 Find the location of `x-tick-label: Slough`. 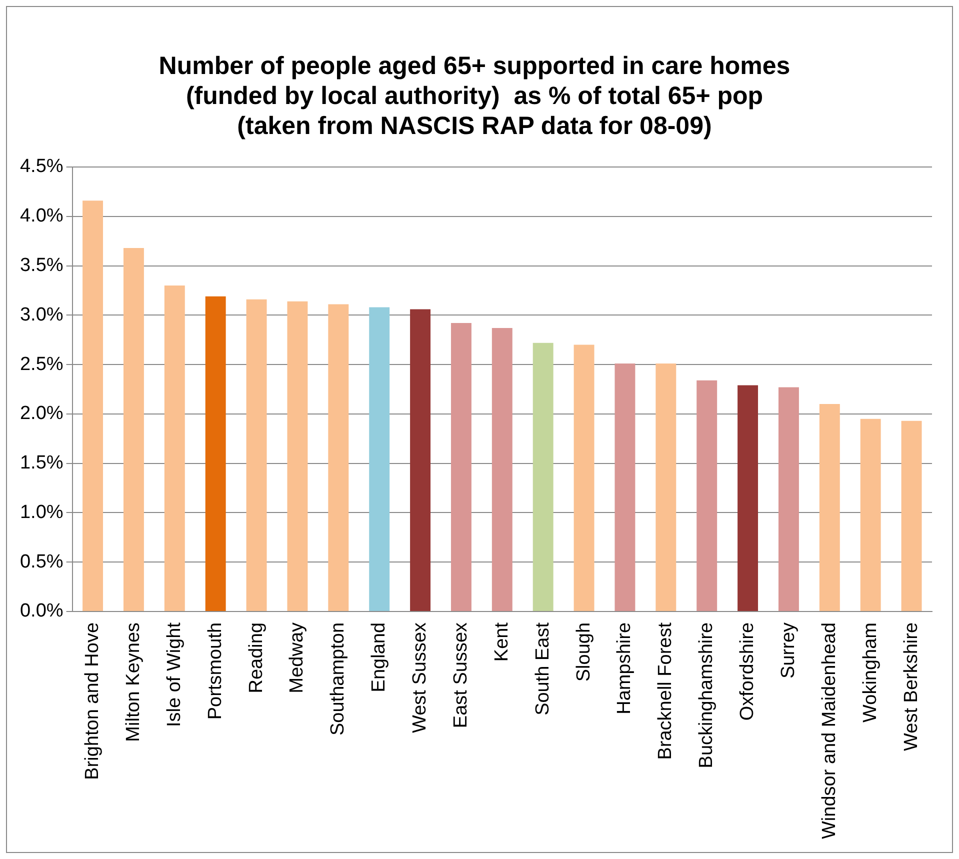

x-tick-label: Slough is located at coordinates (583, 652).